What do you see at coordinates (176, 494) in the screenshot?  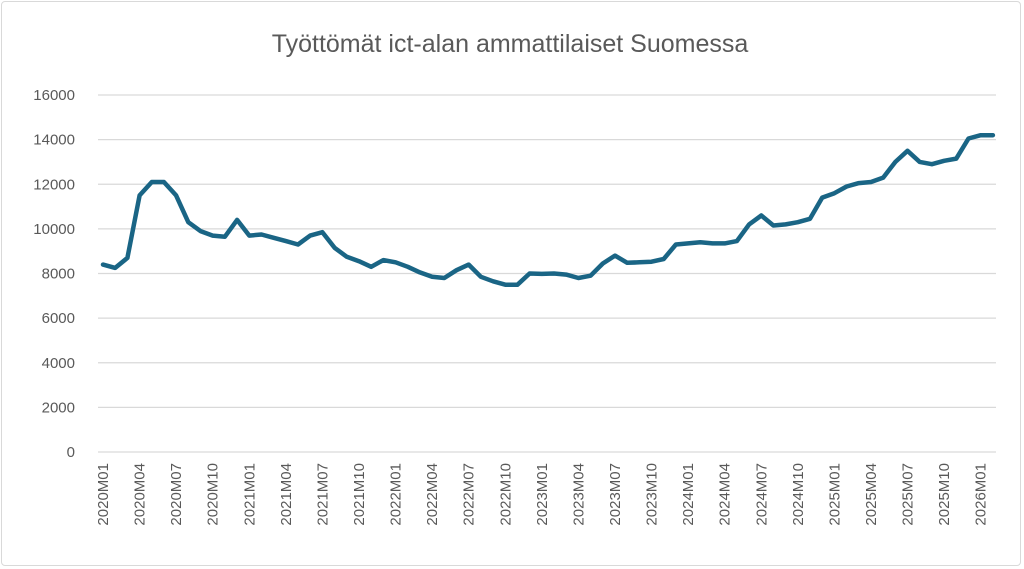 I see `x-tick-label: 2020M07` at bounding box center [176, 494].